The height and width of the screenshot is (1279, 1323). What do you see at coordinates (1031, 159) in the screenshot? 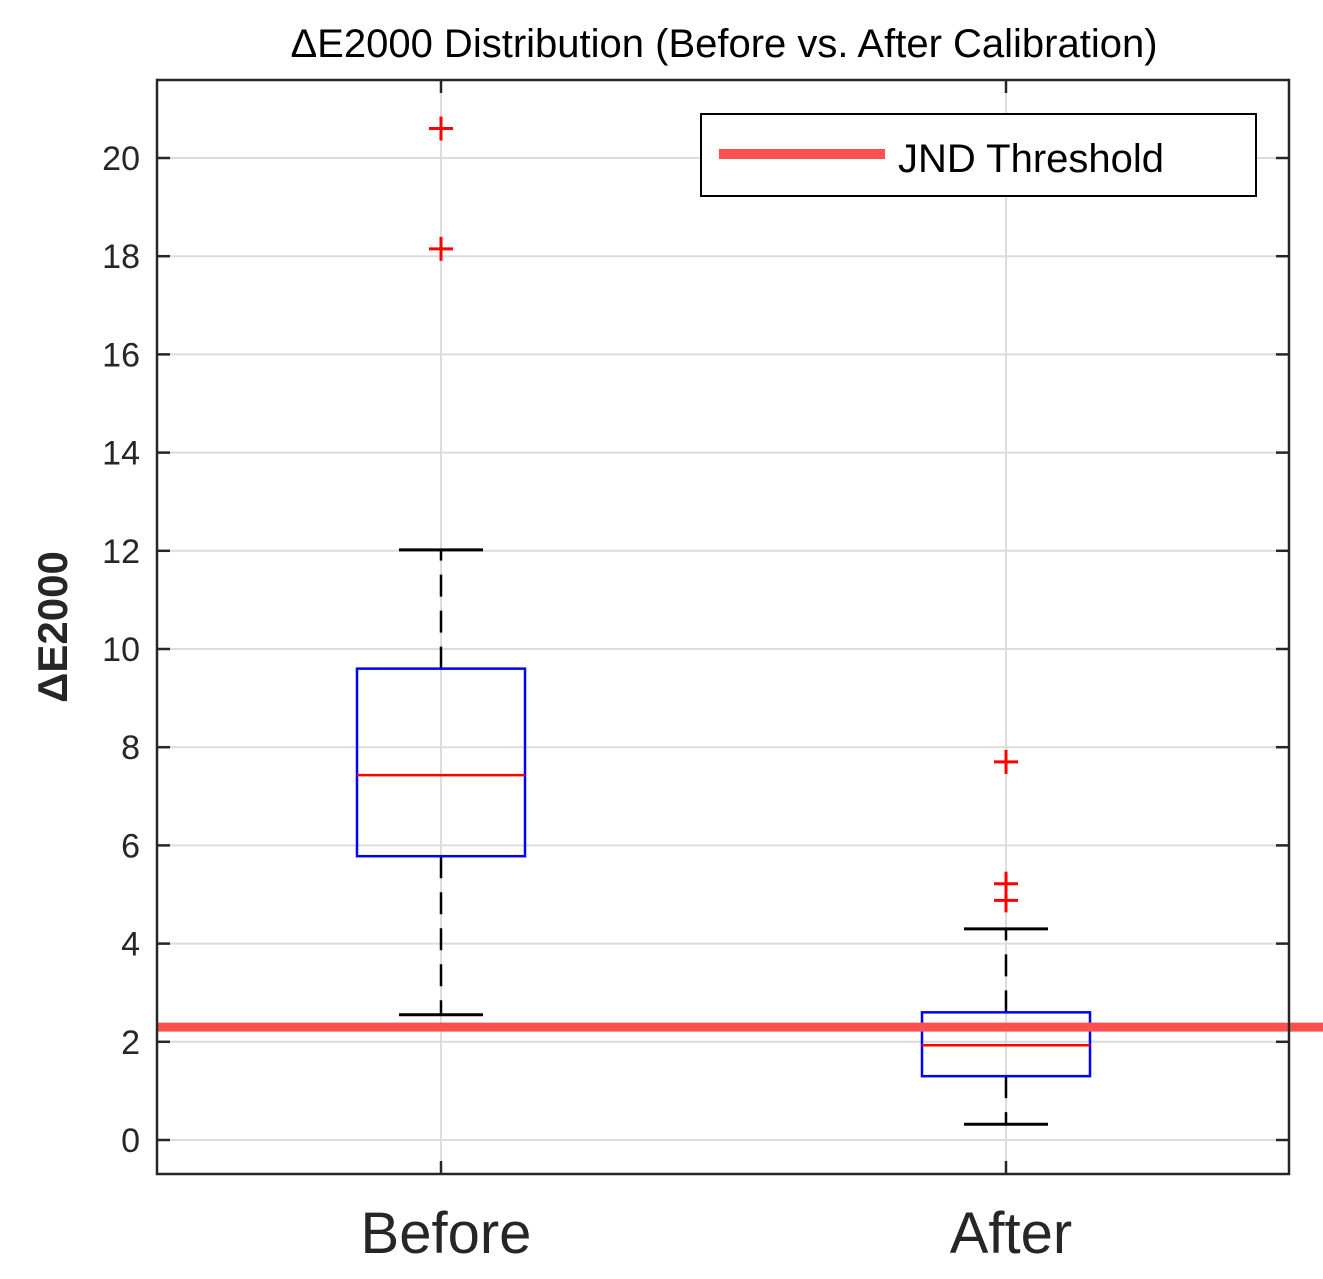
I see `legend-label-jnd: JND Threshold` at bounding box center [1031, 159].